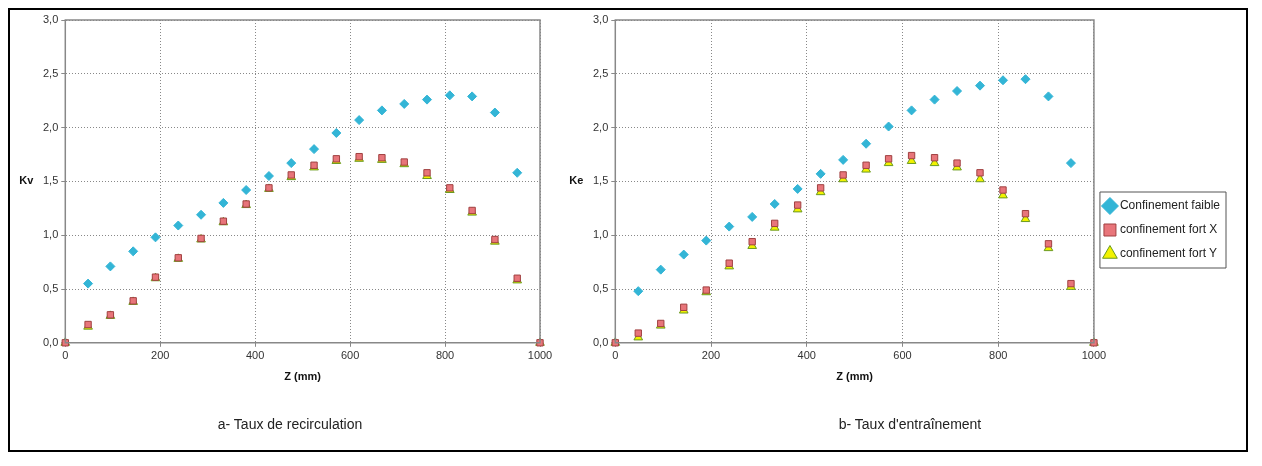  Describe the element at coordinates (1168, 229) in the screenshot. I see `legend-label: confinement fort X` at that location.